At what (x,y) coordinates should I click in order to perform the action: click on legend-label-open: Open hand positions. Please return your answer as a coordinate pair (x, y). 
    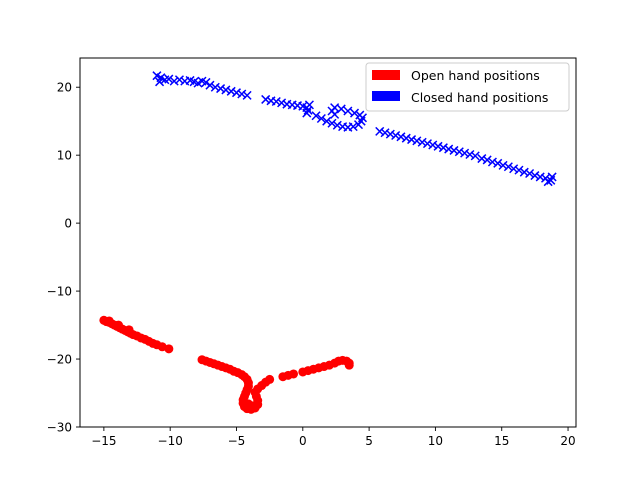
    Looking at the image, I should click on (475, 75).